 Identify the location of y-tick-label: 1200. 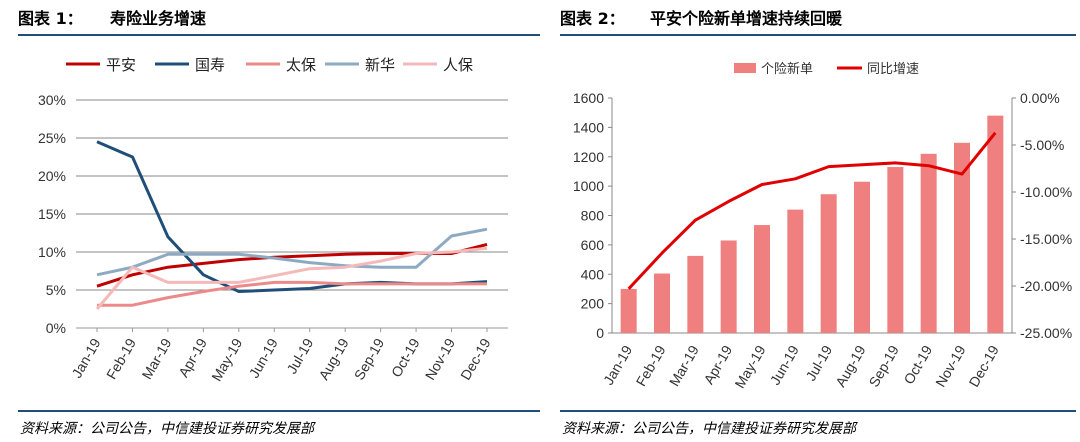
(588, 157).